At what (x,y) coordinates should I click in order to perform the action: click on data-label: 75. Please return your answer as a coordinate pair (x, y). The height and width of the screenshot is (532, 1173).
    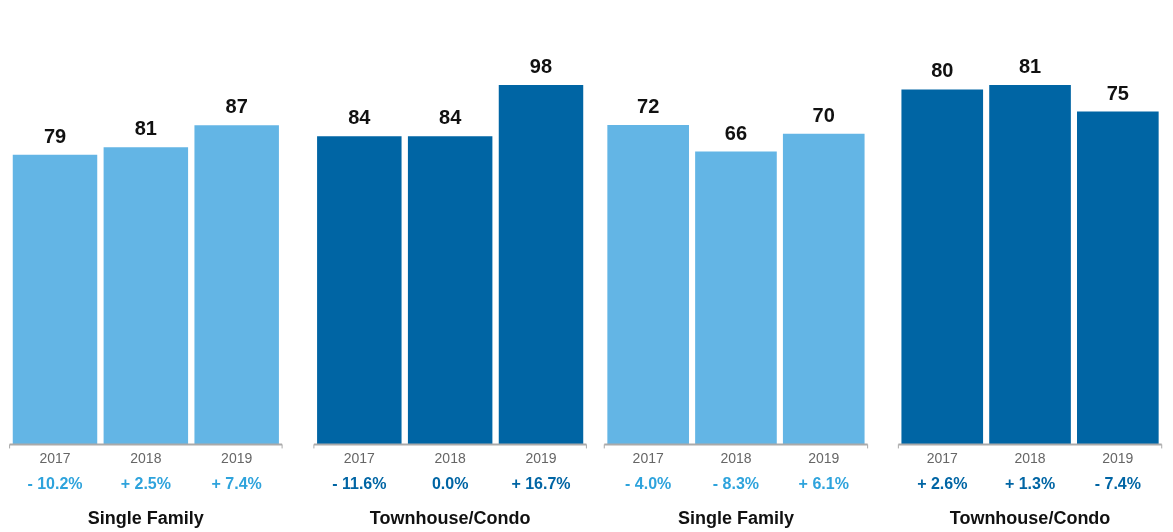
    Looking at the image, I should click on (1117, 92).